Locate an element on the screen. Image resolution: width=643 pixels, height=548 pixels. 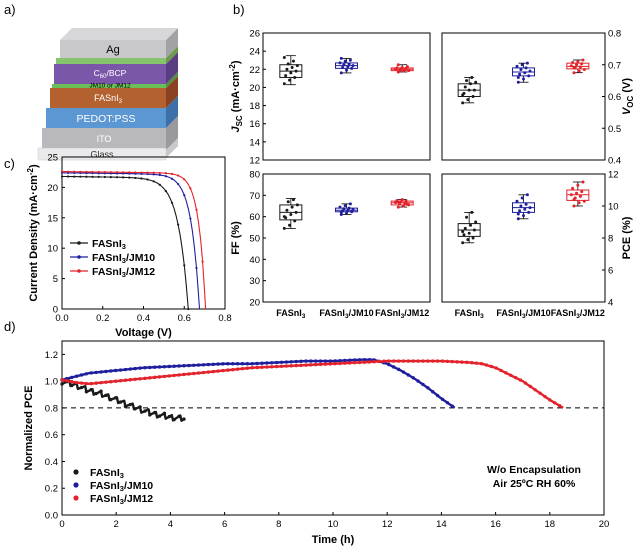
y-tick-label: 6 is located at coordinates (610, 271).